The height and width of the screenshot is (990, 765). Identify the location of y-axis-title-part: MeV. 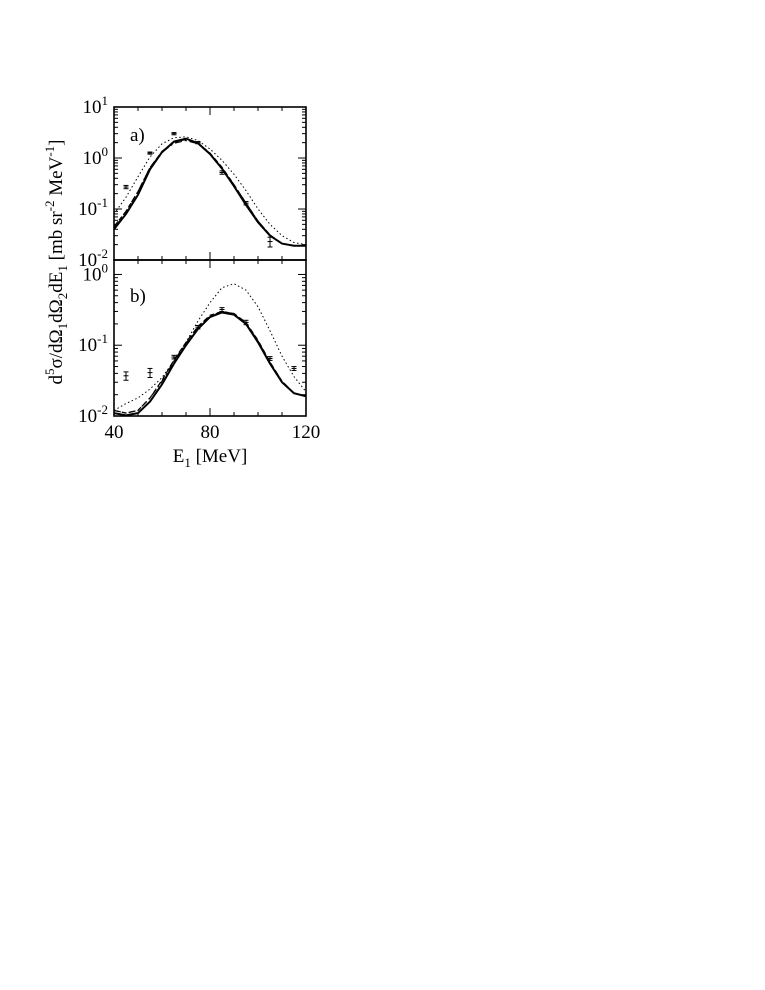
(56, 178).